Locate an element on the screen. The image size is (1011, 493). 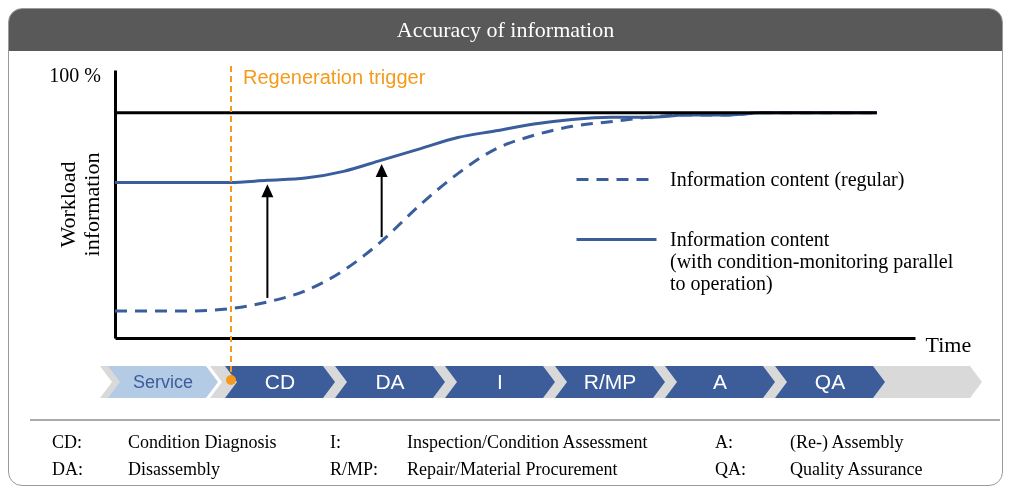
text: A is located at coordinates (720, 381).